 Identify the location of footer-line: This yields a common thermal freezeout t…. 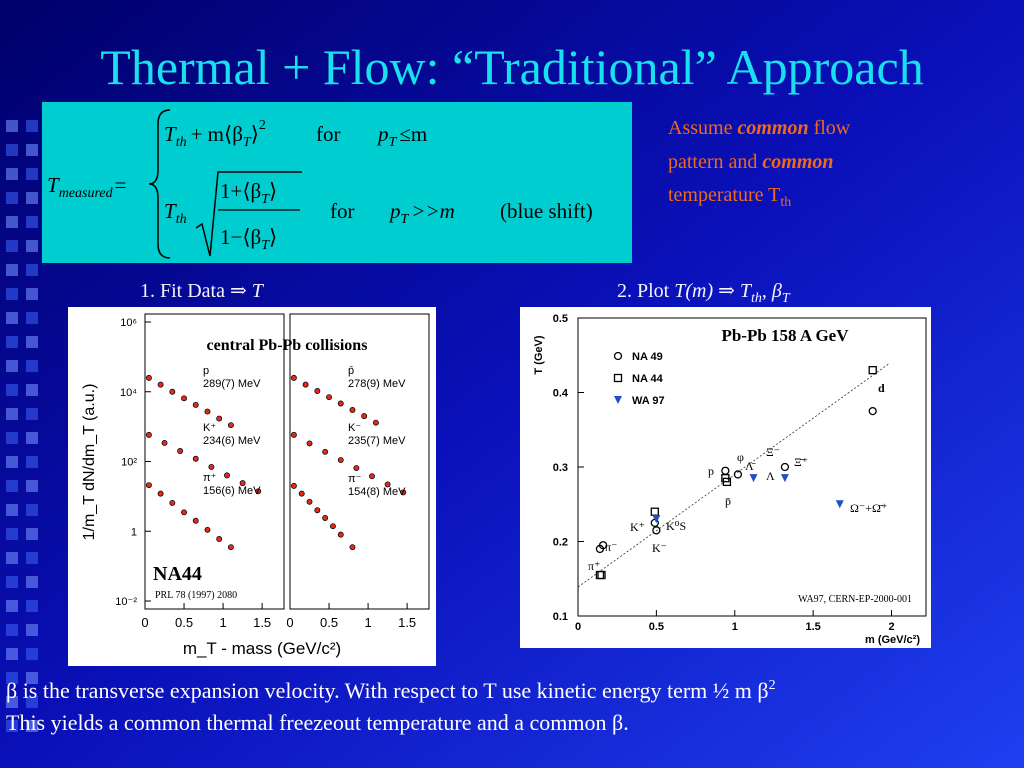
(317, 722).